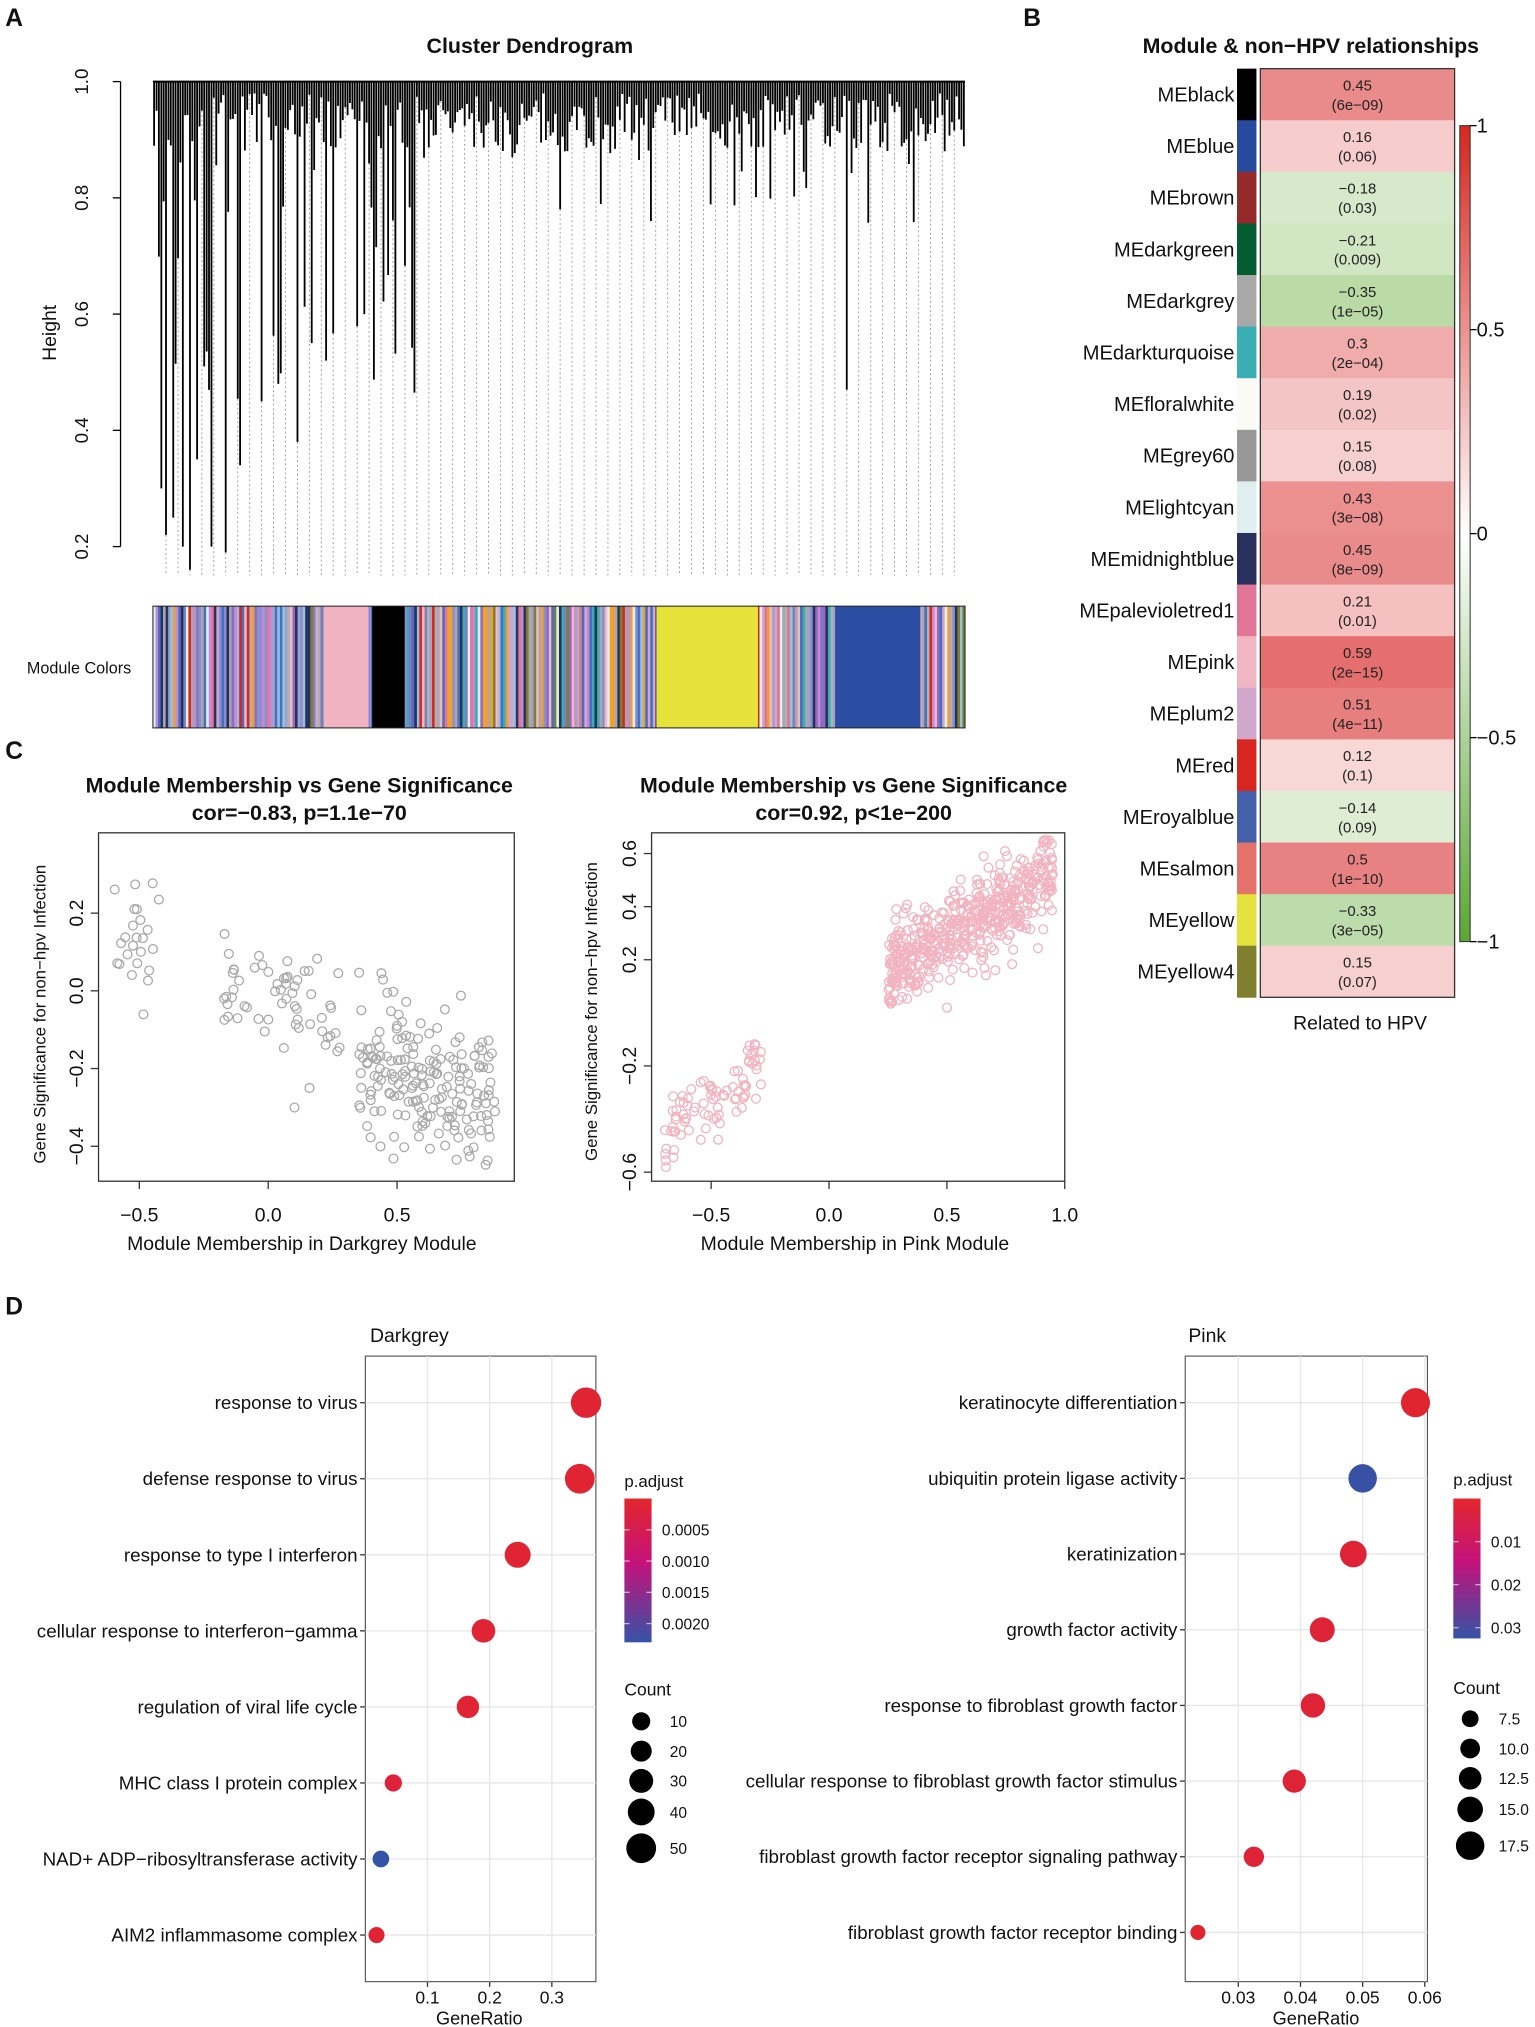 This screenshot has width=1535, height=2027. Describe the element at coordinates (1357, 654) in the screenshot. I see `heatmap-cell-correlation: 0.59` at that location.